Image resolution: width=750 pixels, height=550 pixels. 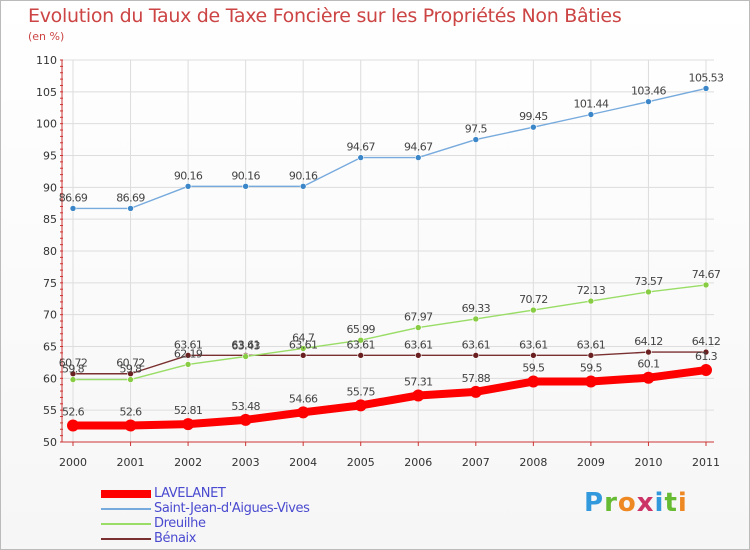 What do you see at coordinates (131, 462) in the screenshot?
I see `x-tick-label: 2001` at bounding box center [131, 462].